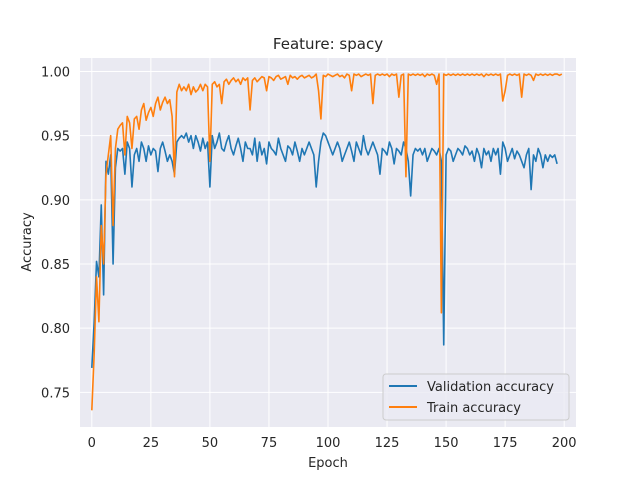 Image resolution: width=640 pixels, height=480 pixels. What do you see at coordinates (27, 242) in the screenshot?
I see `y-axis-label: Accuracy` at bounding box center [27, 242].